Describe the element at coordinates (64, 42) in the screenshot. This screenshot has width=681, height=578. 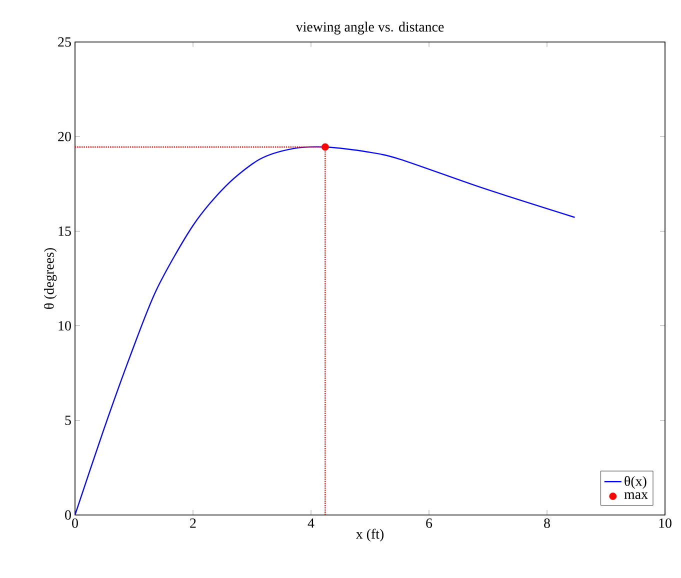
I see `y-tick-label: 25` at that location.